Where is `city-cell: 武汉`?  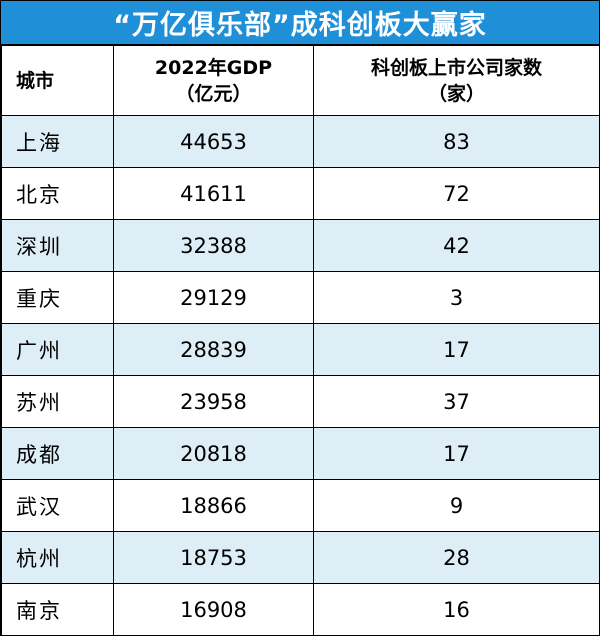
city-cell: 武汉 is located at coordinates (57, 505).